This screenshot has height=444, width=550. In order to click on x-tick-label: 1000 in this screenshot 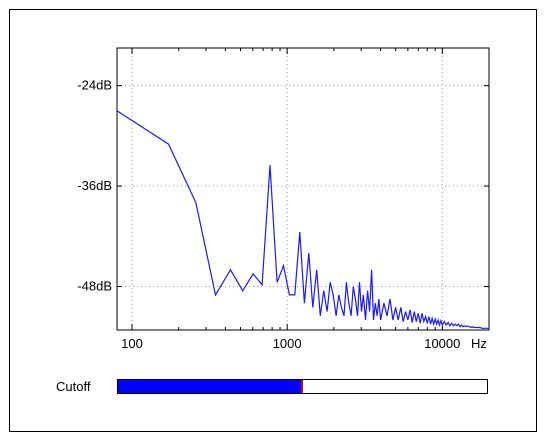, I will do `click(287, 343)`.